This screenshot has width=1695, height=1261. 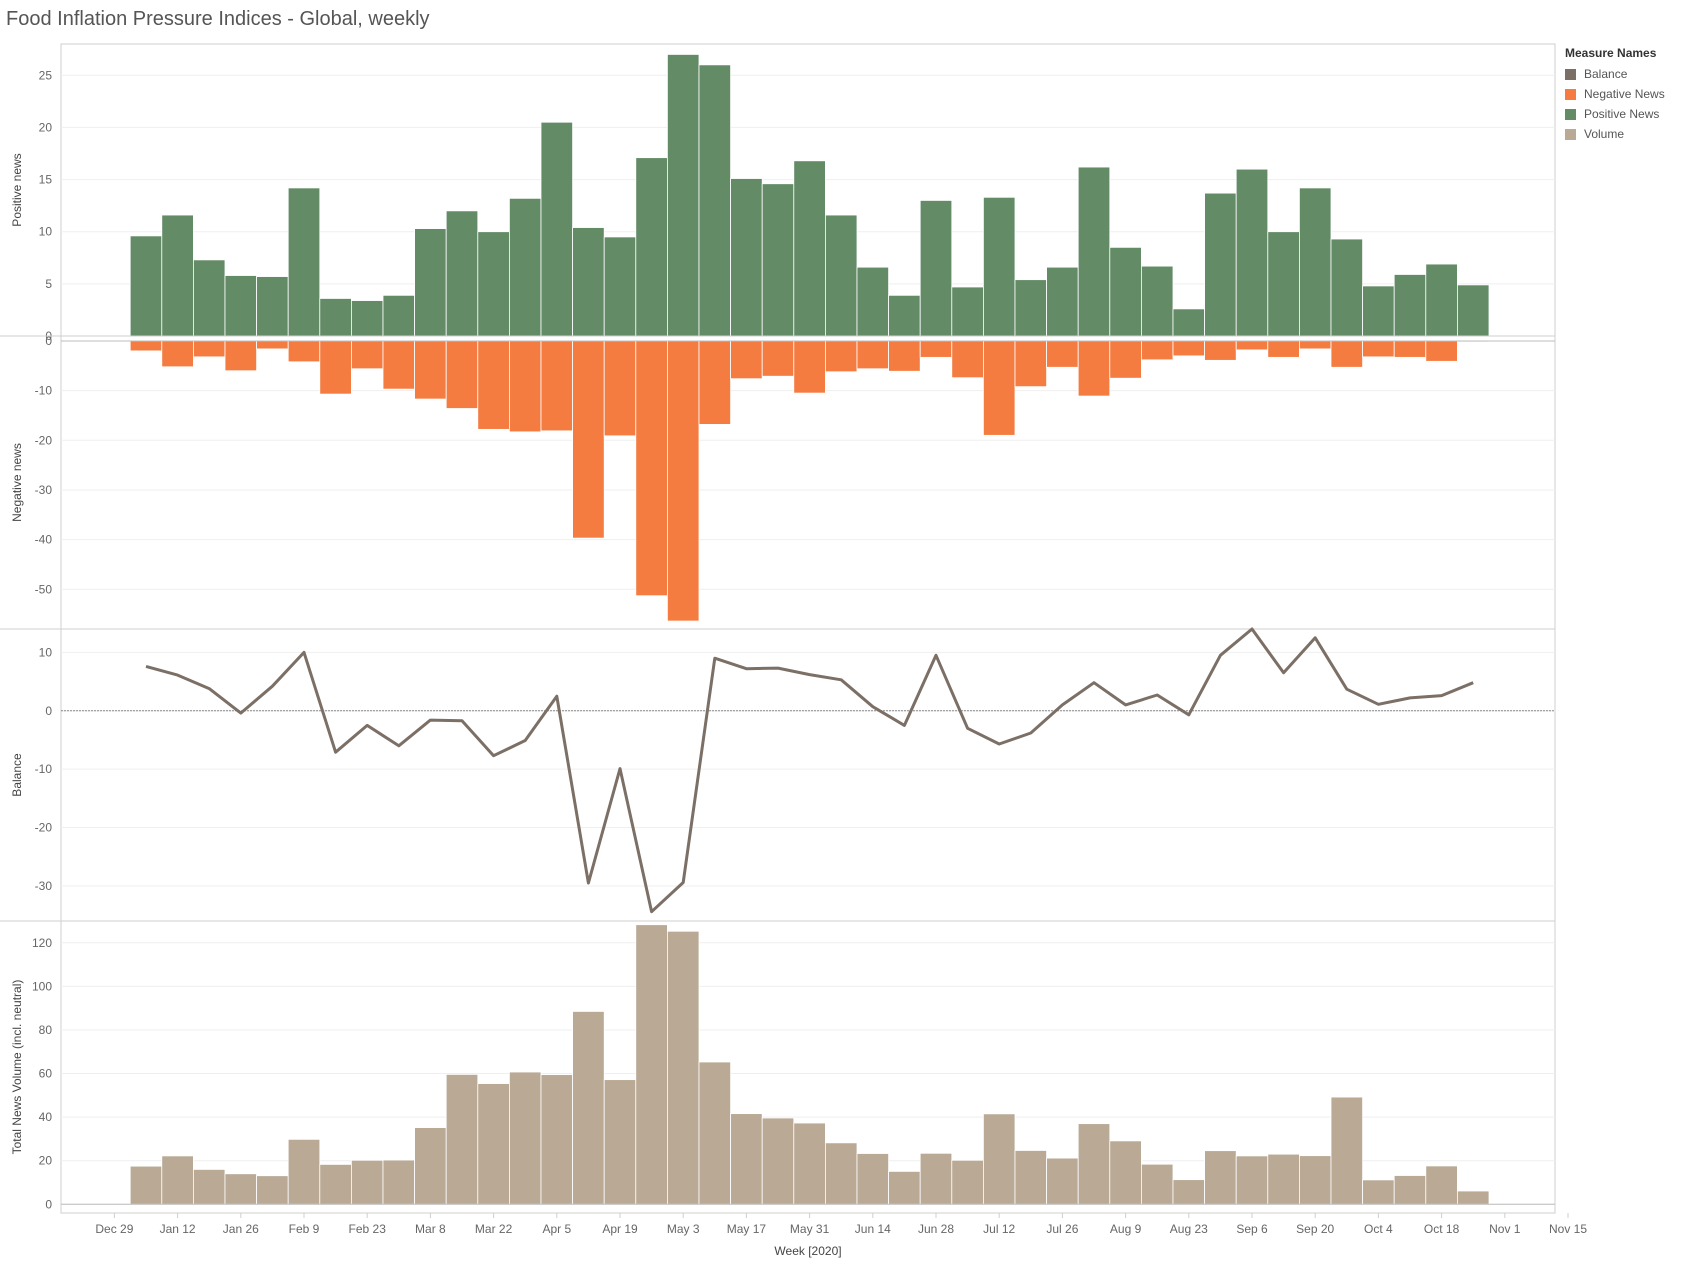 I want to click on x-axis-title: Week [2020], so click(x=807, y=1251).